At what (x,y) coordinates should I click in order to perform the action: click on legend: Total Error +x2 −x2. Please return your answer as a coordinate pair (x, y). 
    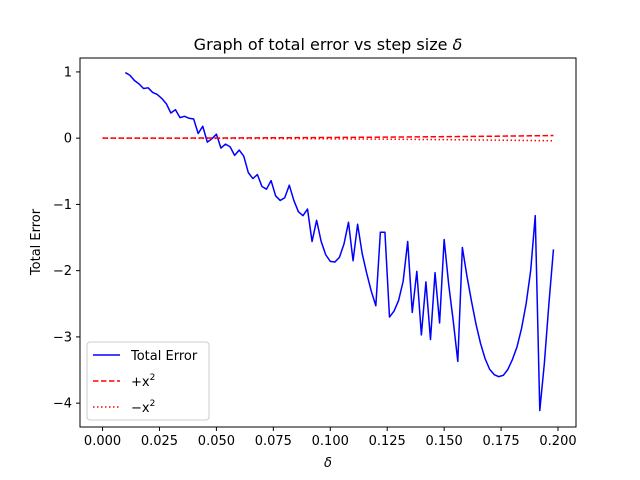
    Looking at the image, I should click on (148, 381).